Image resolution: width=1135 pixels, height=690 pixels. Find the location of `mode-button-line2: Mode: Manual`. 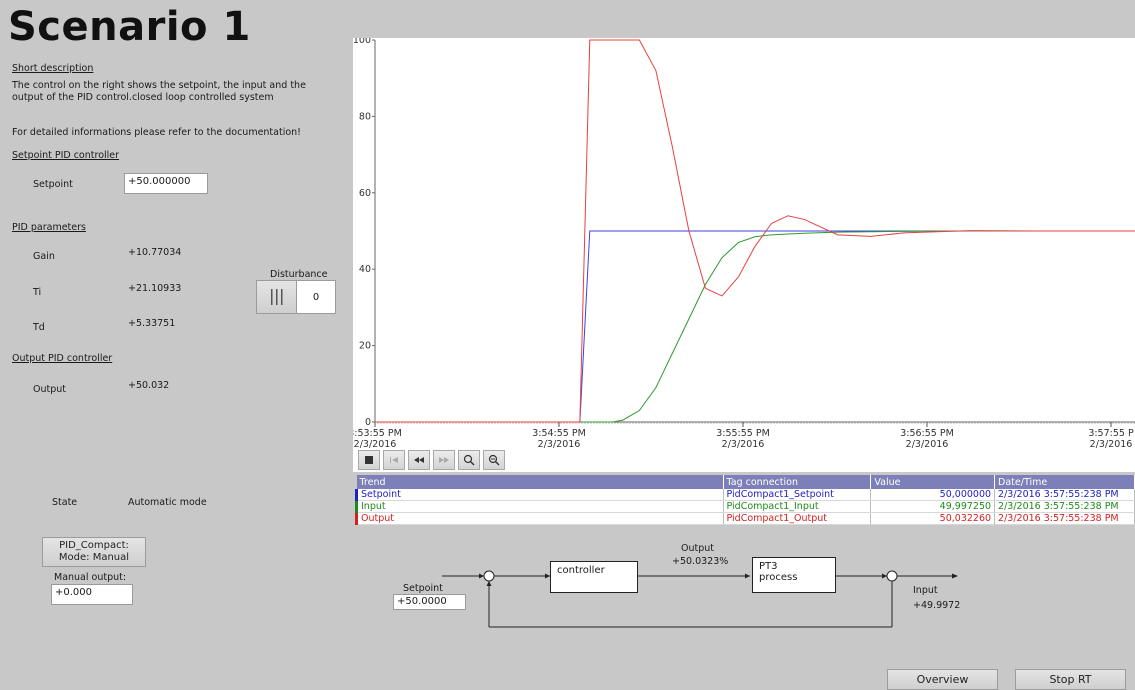

mode-button-line2: Mode: Manual is located at coordinates (94, 557).